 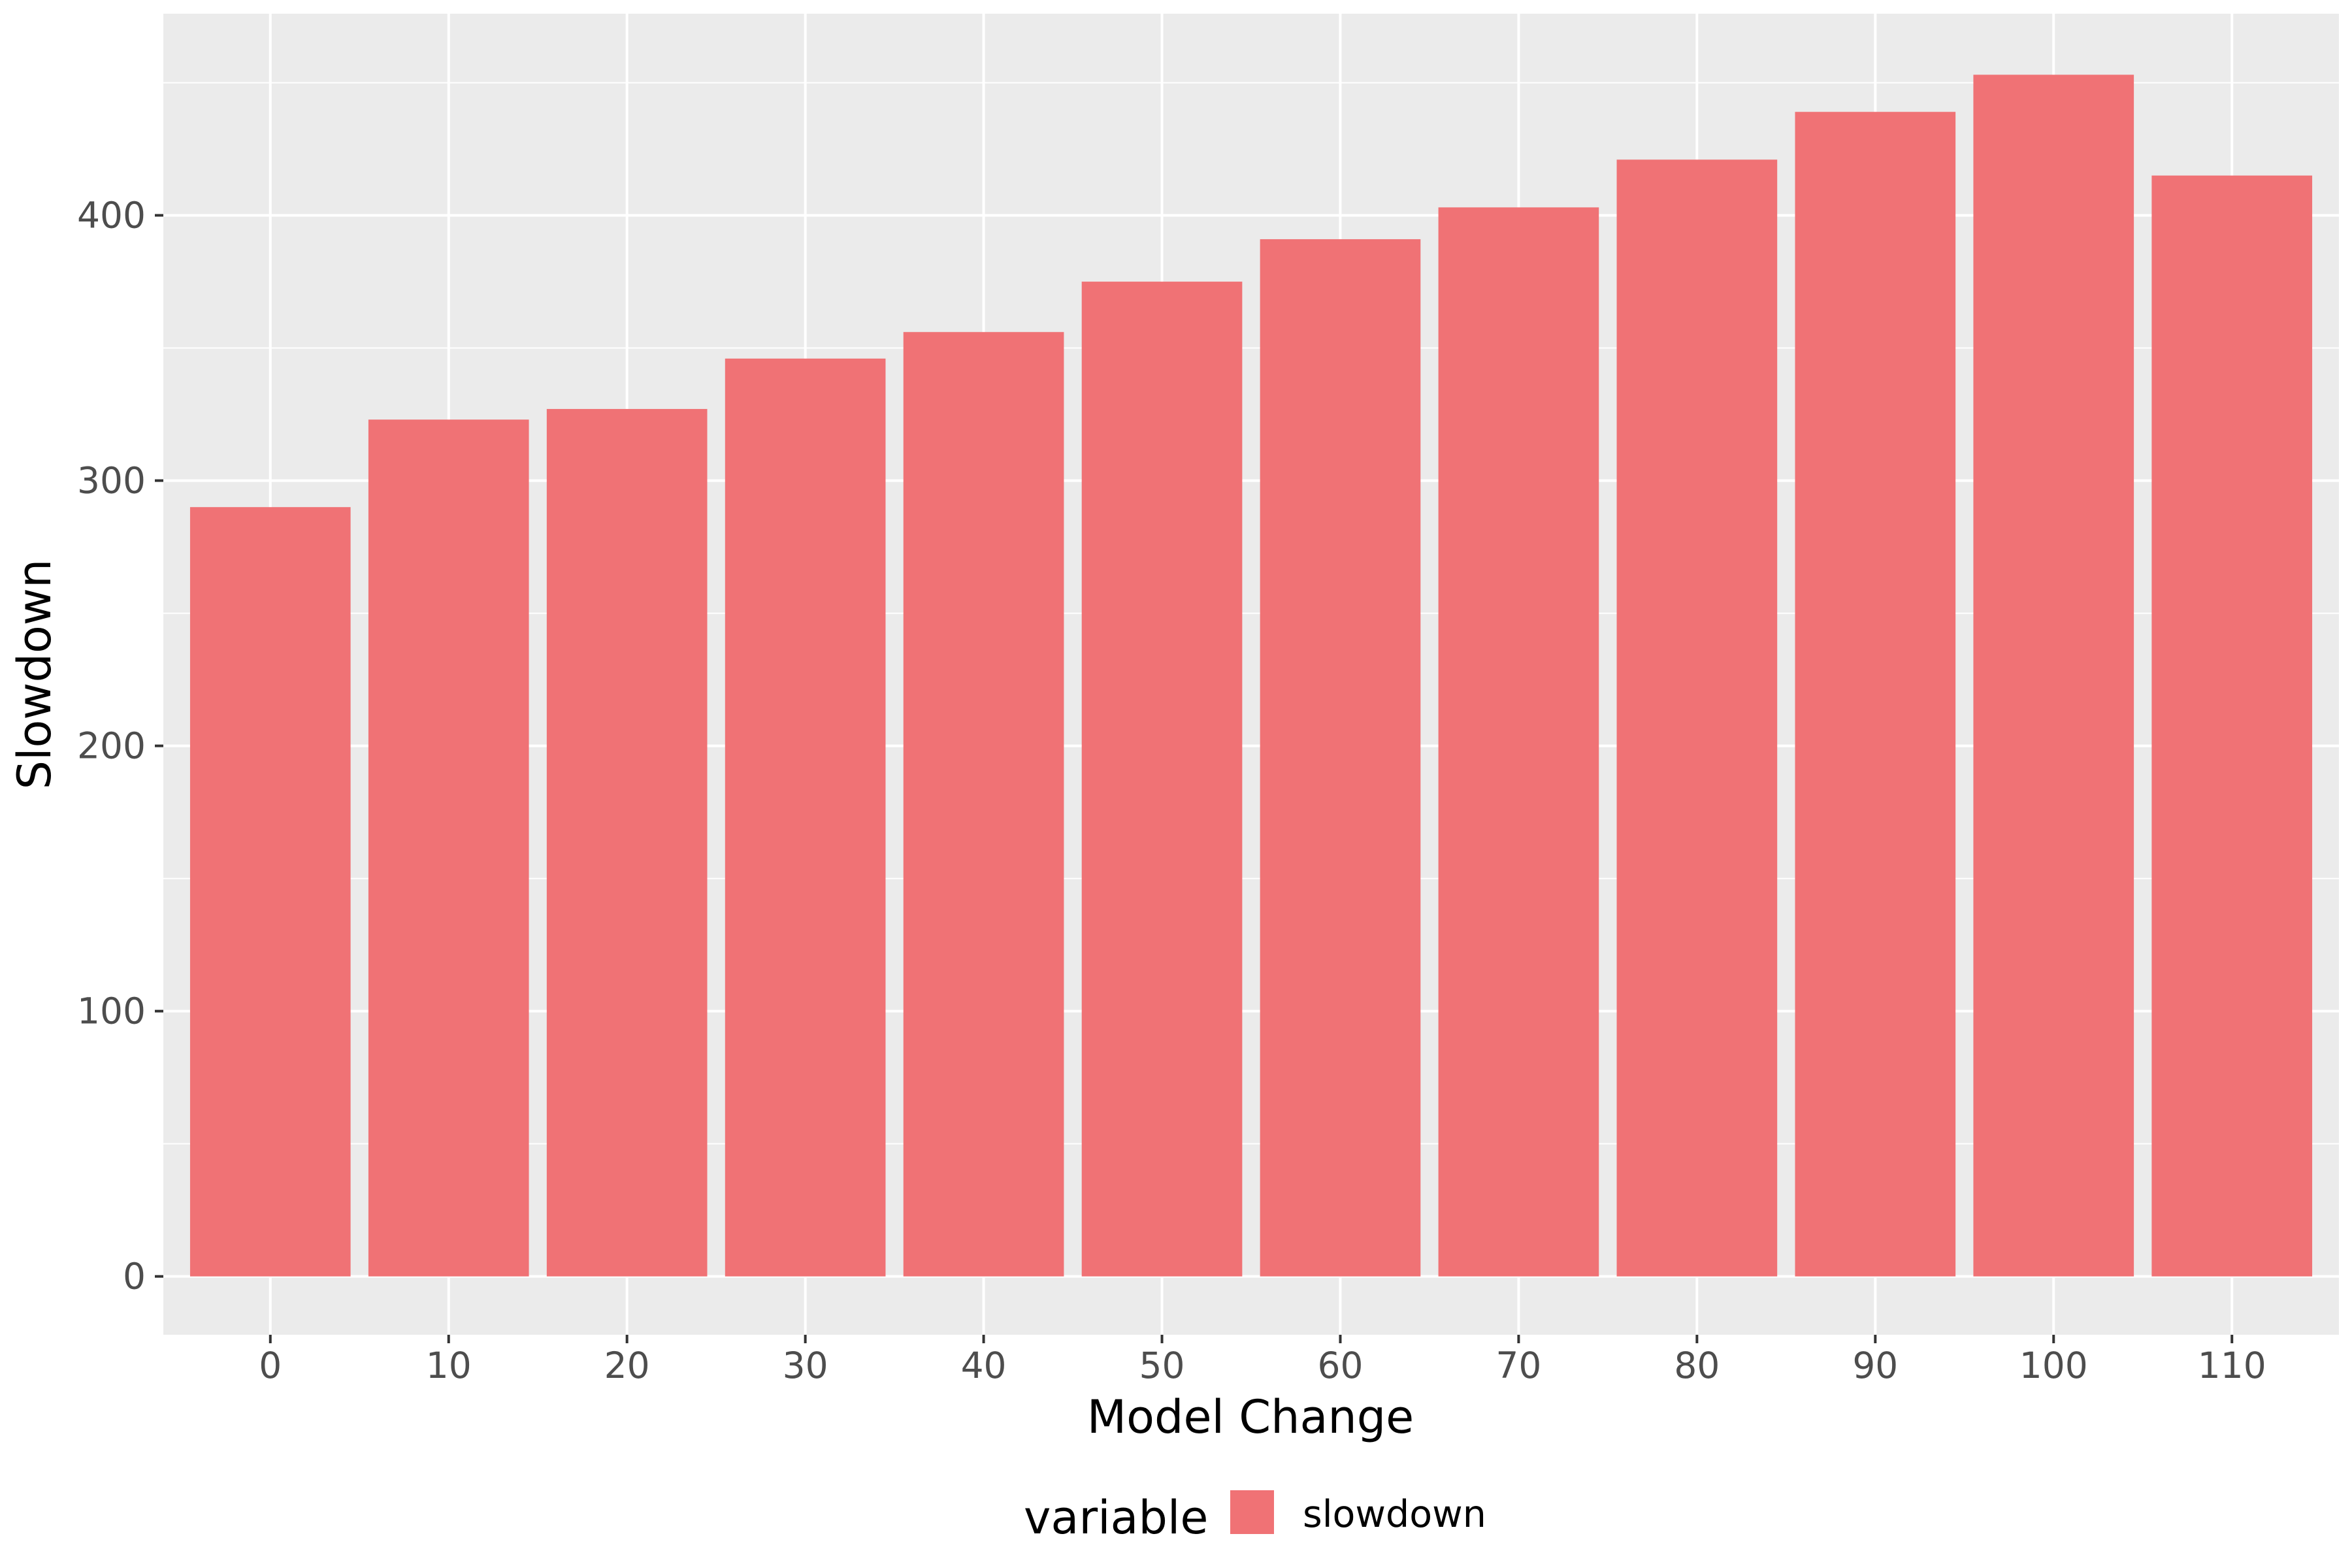 What do you see at coordinates (111, 1011) in the screenshot?
I see `y-tick-label-100: 100` at bounding box center [111, 1011].